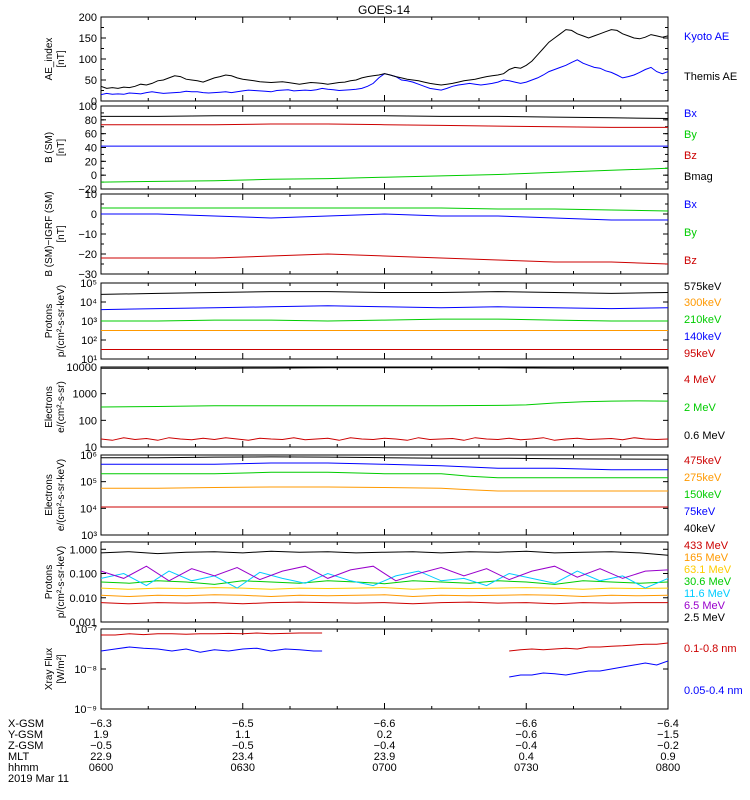 The image size is (750, 800). Describe the element at coordinates (89, 360) in the screenshot. I see `y-tick-label: 10¹` at that location.